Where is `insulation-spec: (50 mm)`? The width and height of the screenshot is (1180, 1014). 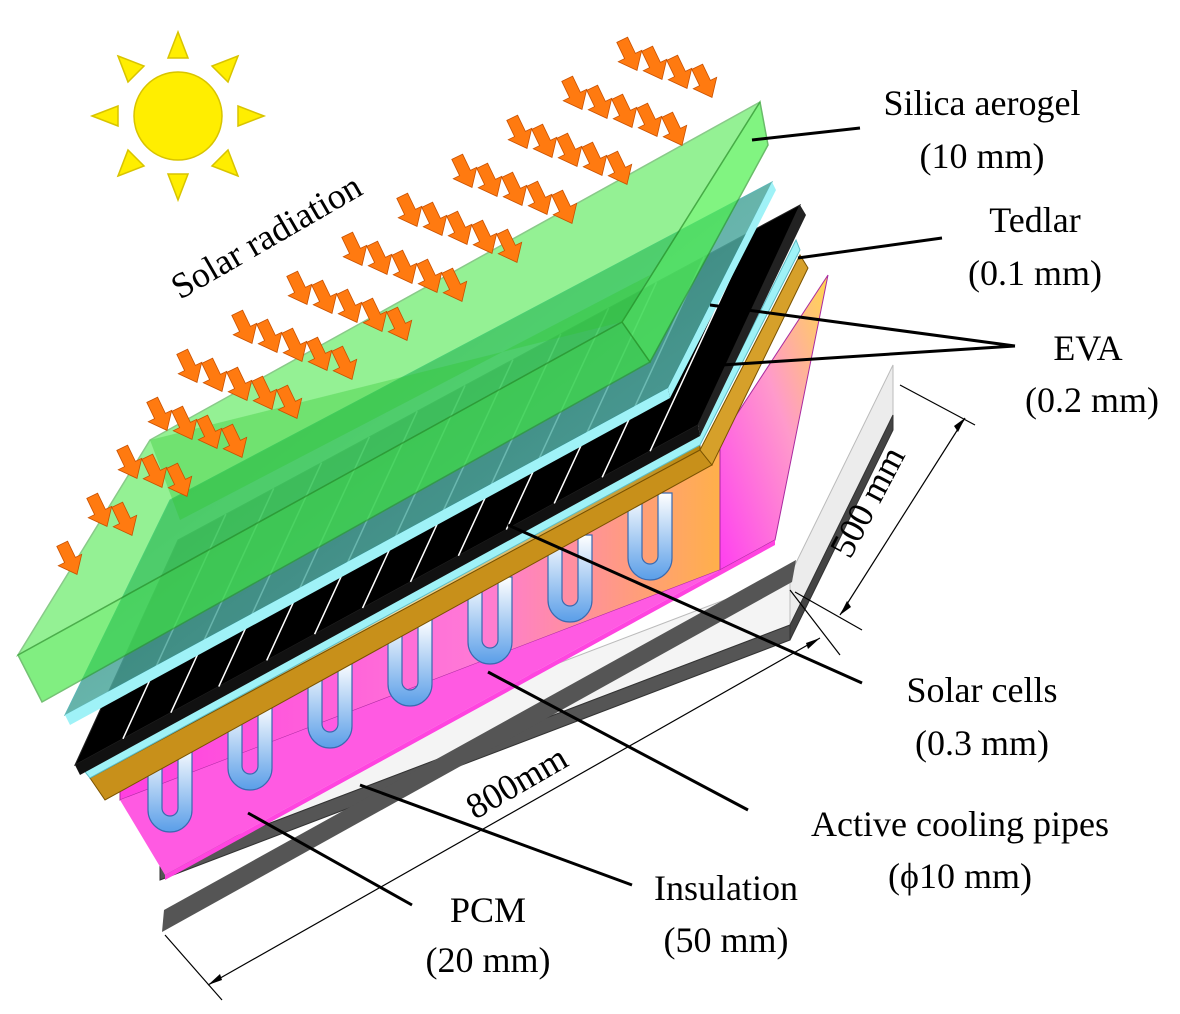
insulation-spec: (50 mm) is located at coordinates (726, 940).